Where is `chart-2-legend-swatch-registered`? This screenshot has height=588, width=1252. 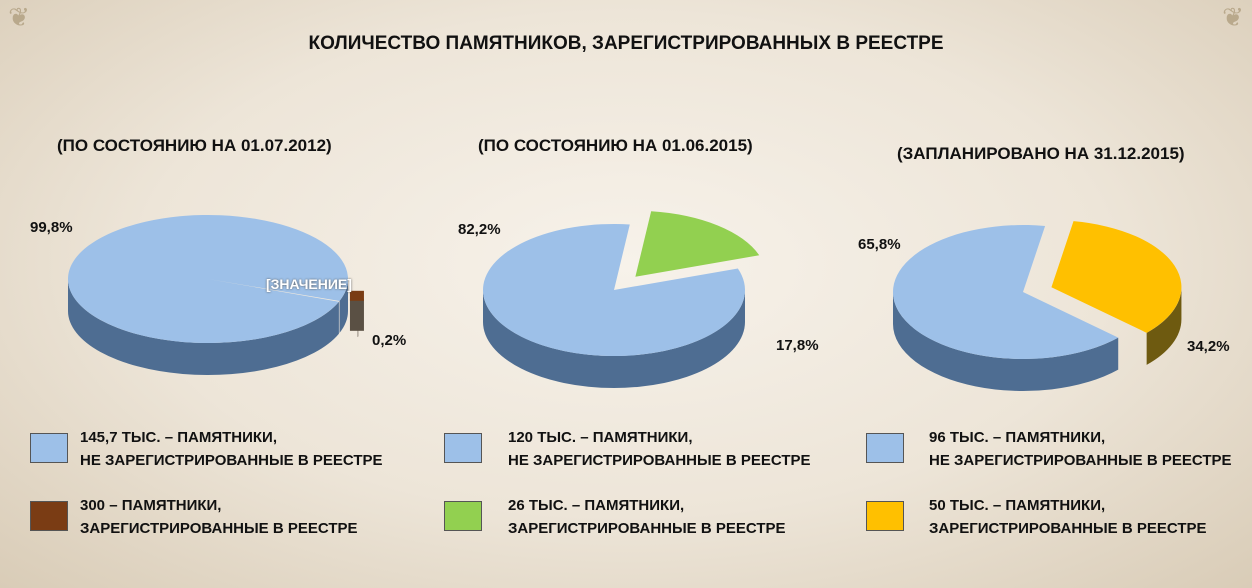 chart-2-legend-swatch-registered is located at coordinates (463, 516).